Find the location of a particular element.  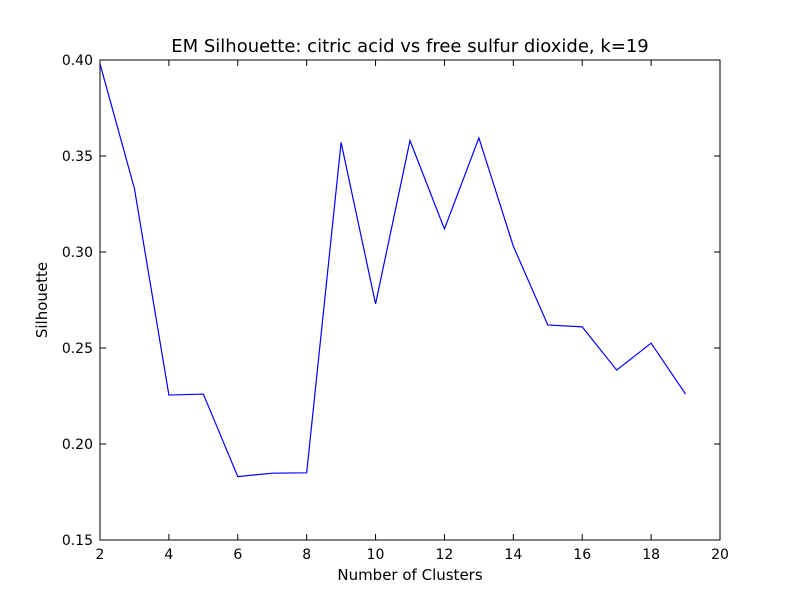

x-tick-label: 10 is located at coordinates (376, 555).